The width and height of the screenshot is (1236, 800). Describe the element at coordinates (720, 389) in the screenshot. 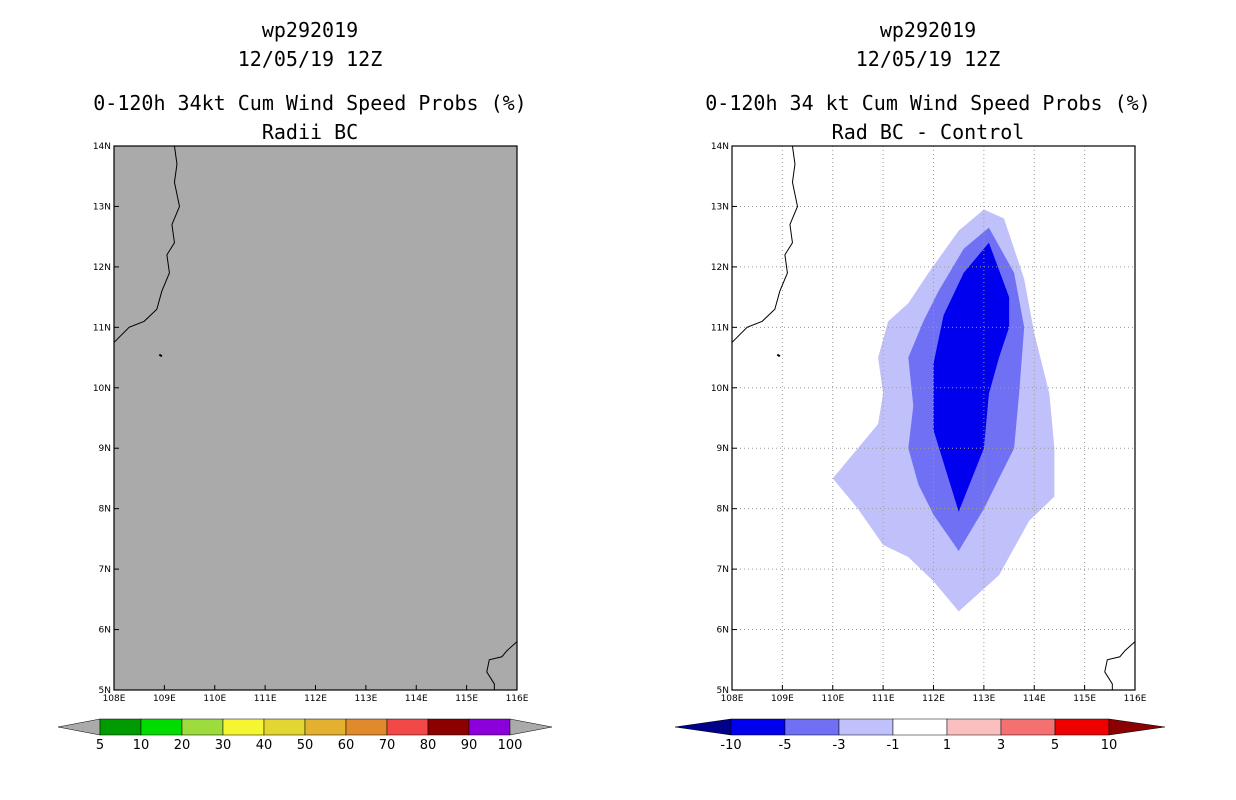

I see `right-ytick-label-10N: 10N` at that location.